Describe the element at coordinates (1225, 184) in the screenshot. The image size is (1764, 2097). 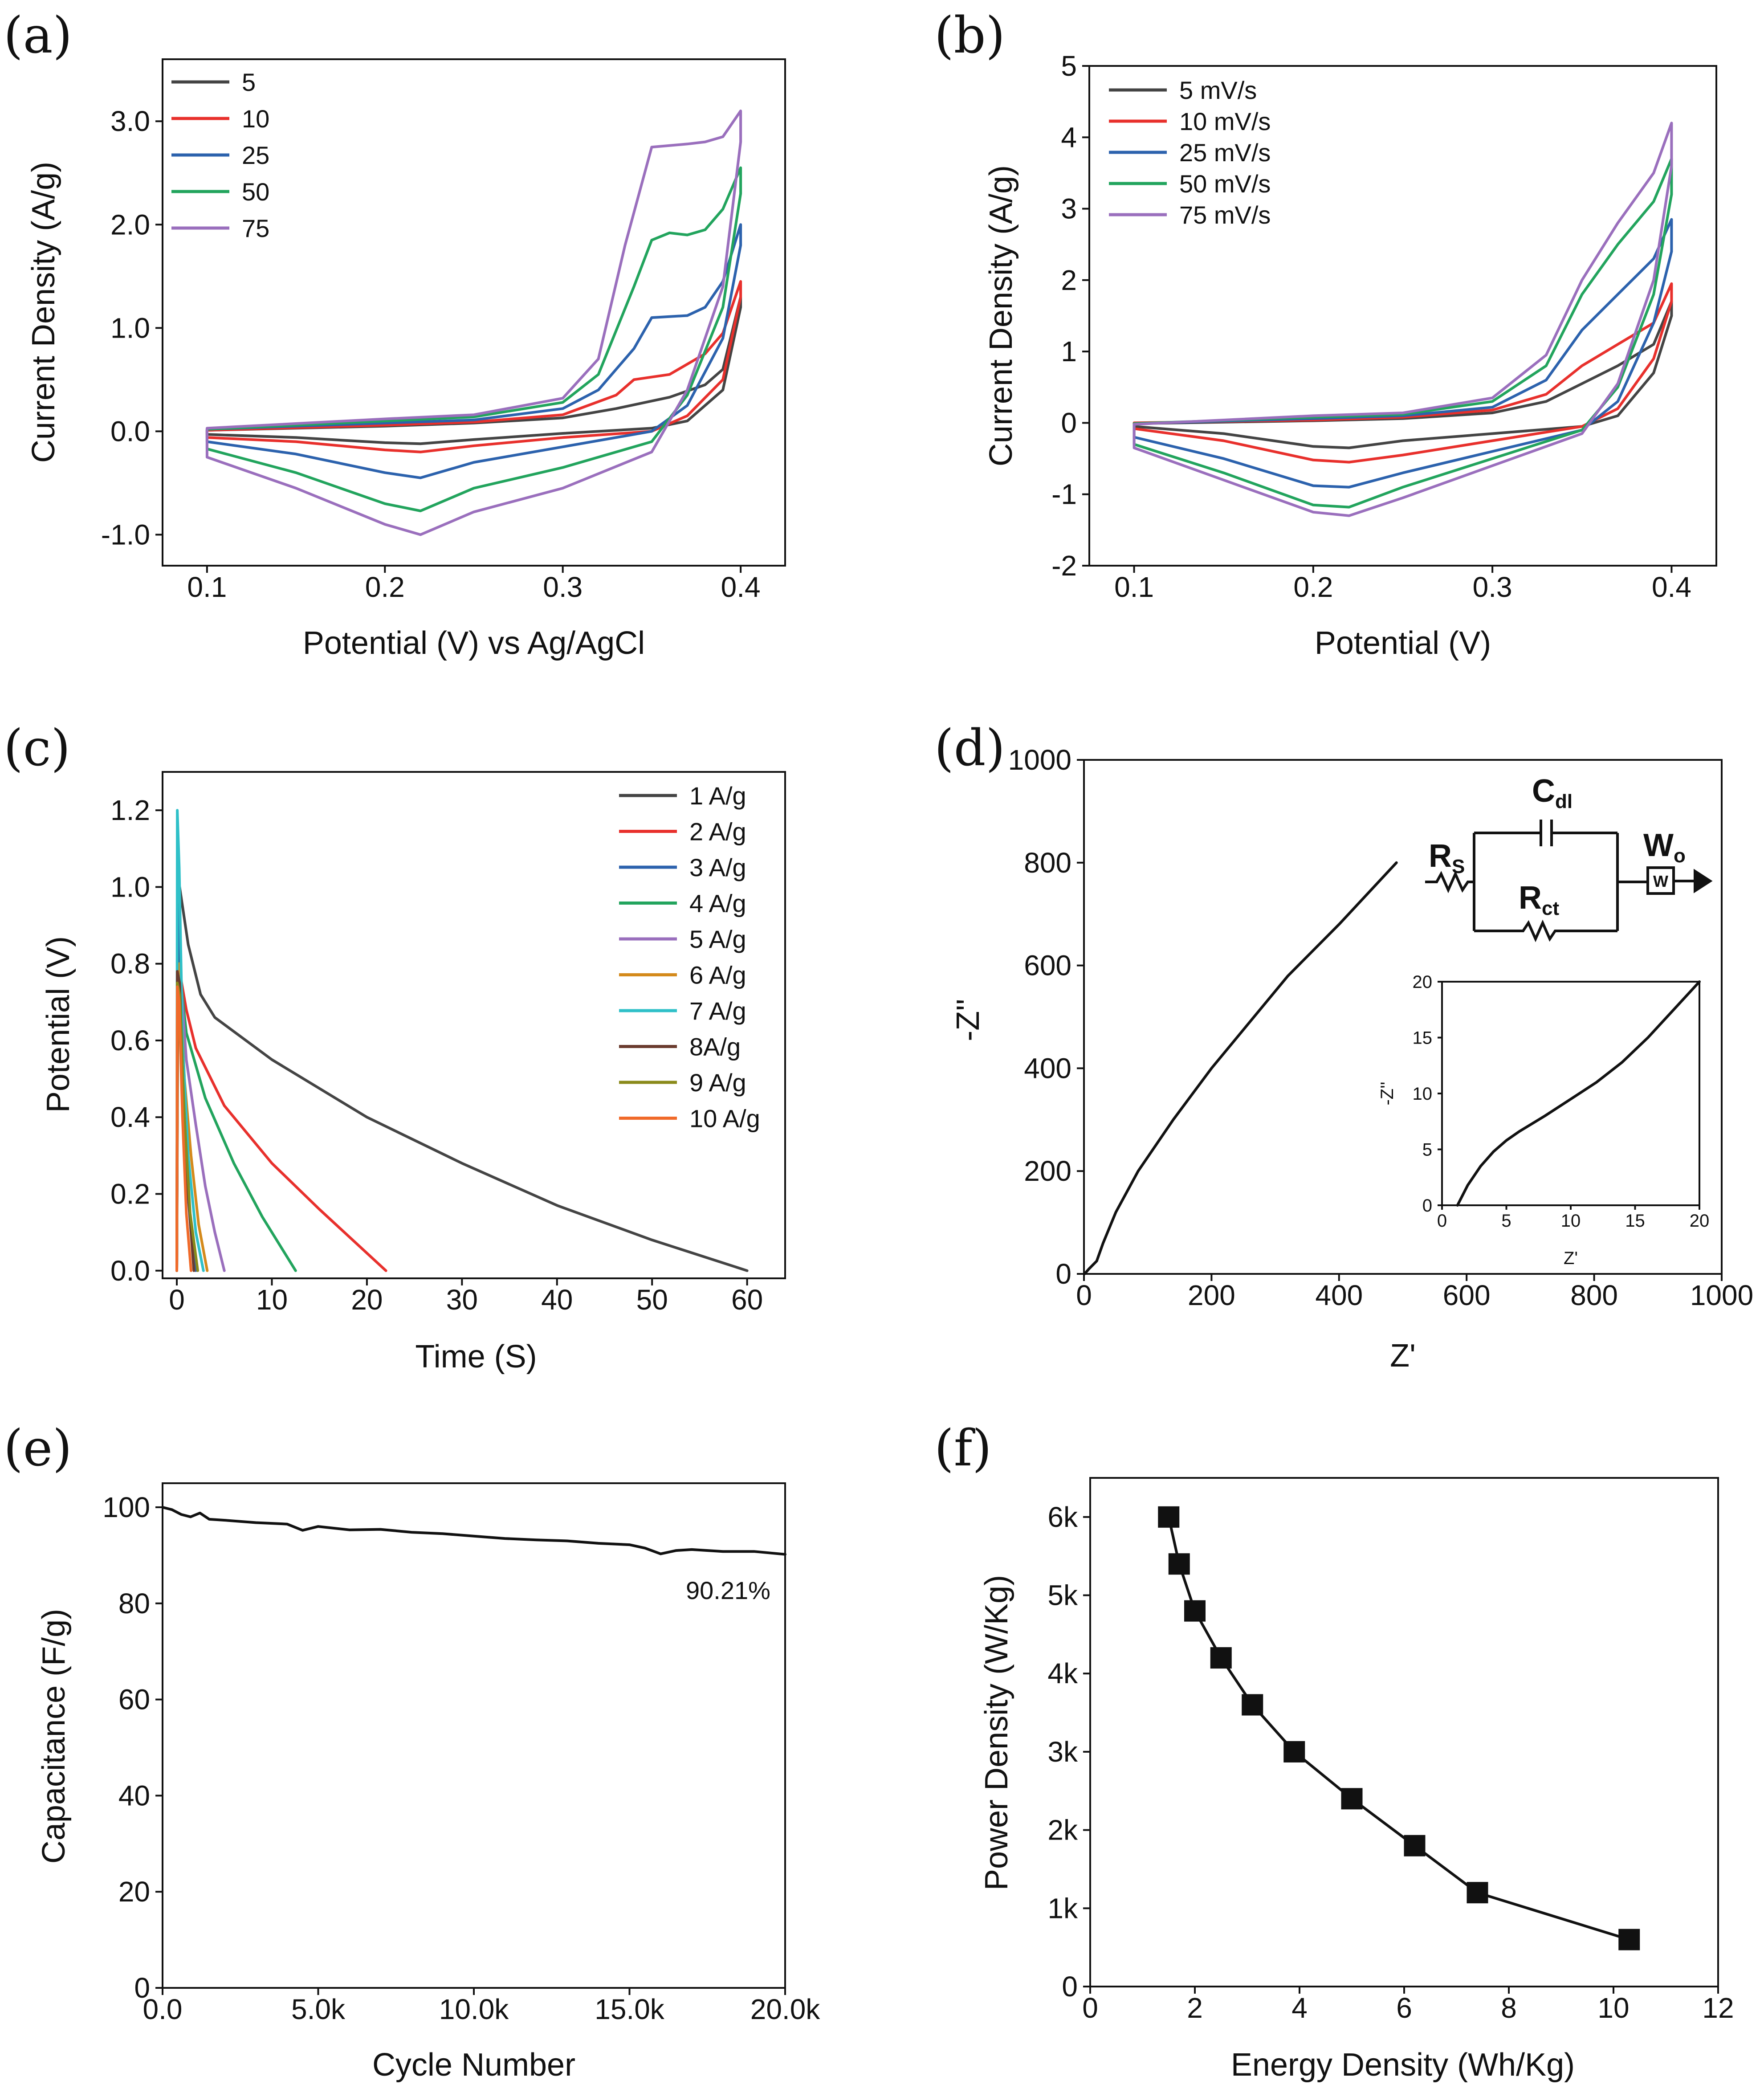
I see `legend-label: 50 mV/s` at that location.